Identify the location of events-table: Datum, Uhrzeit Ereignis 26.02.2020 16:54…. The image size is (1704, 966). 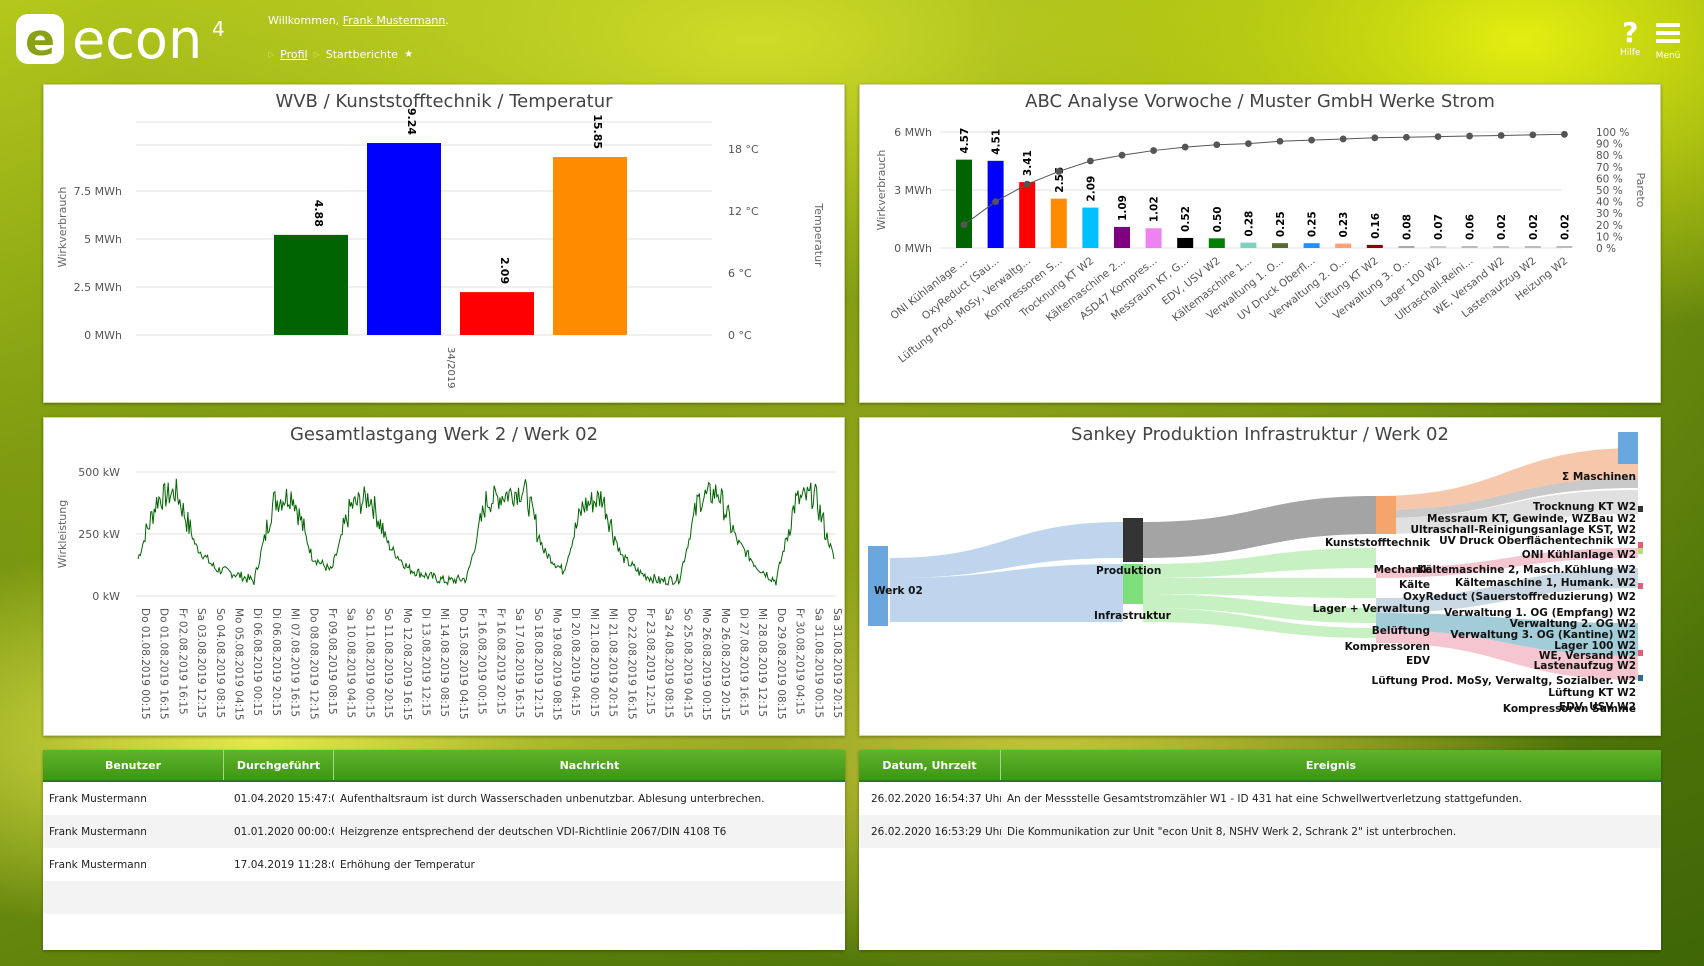
(1260, 850).